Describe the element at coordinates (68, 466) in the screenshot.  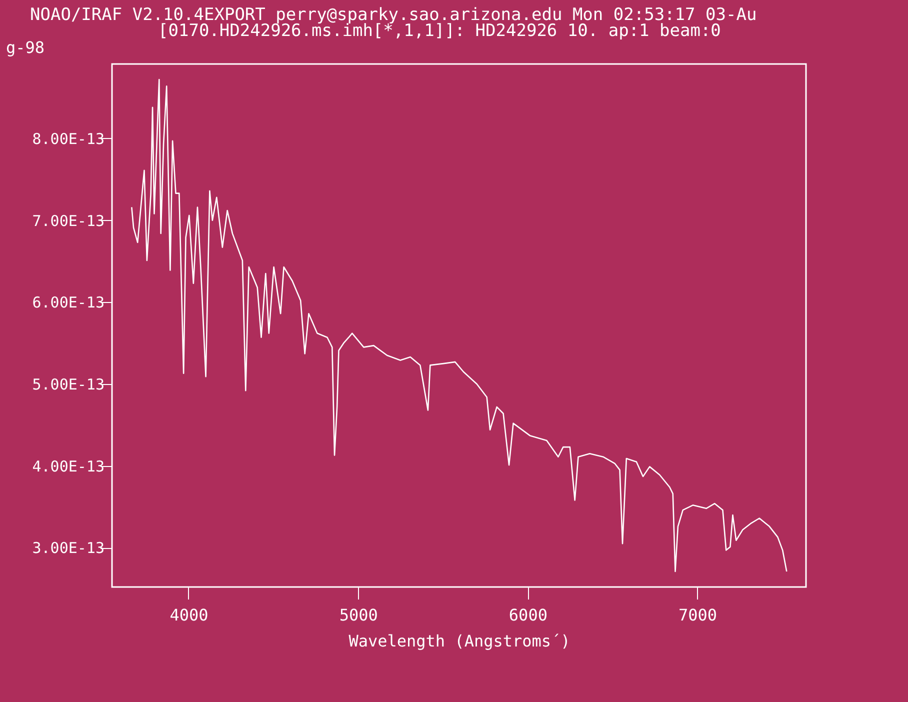
I see `y-tick-label: 4.00E-13` at that location.